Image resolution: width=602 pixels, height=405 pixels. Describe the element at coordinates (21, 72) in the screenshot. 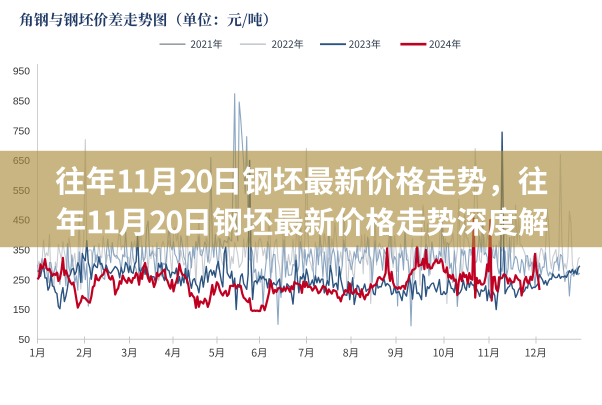

I see `svg-text: 950` at that location.